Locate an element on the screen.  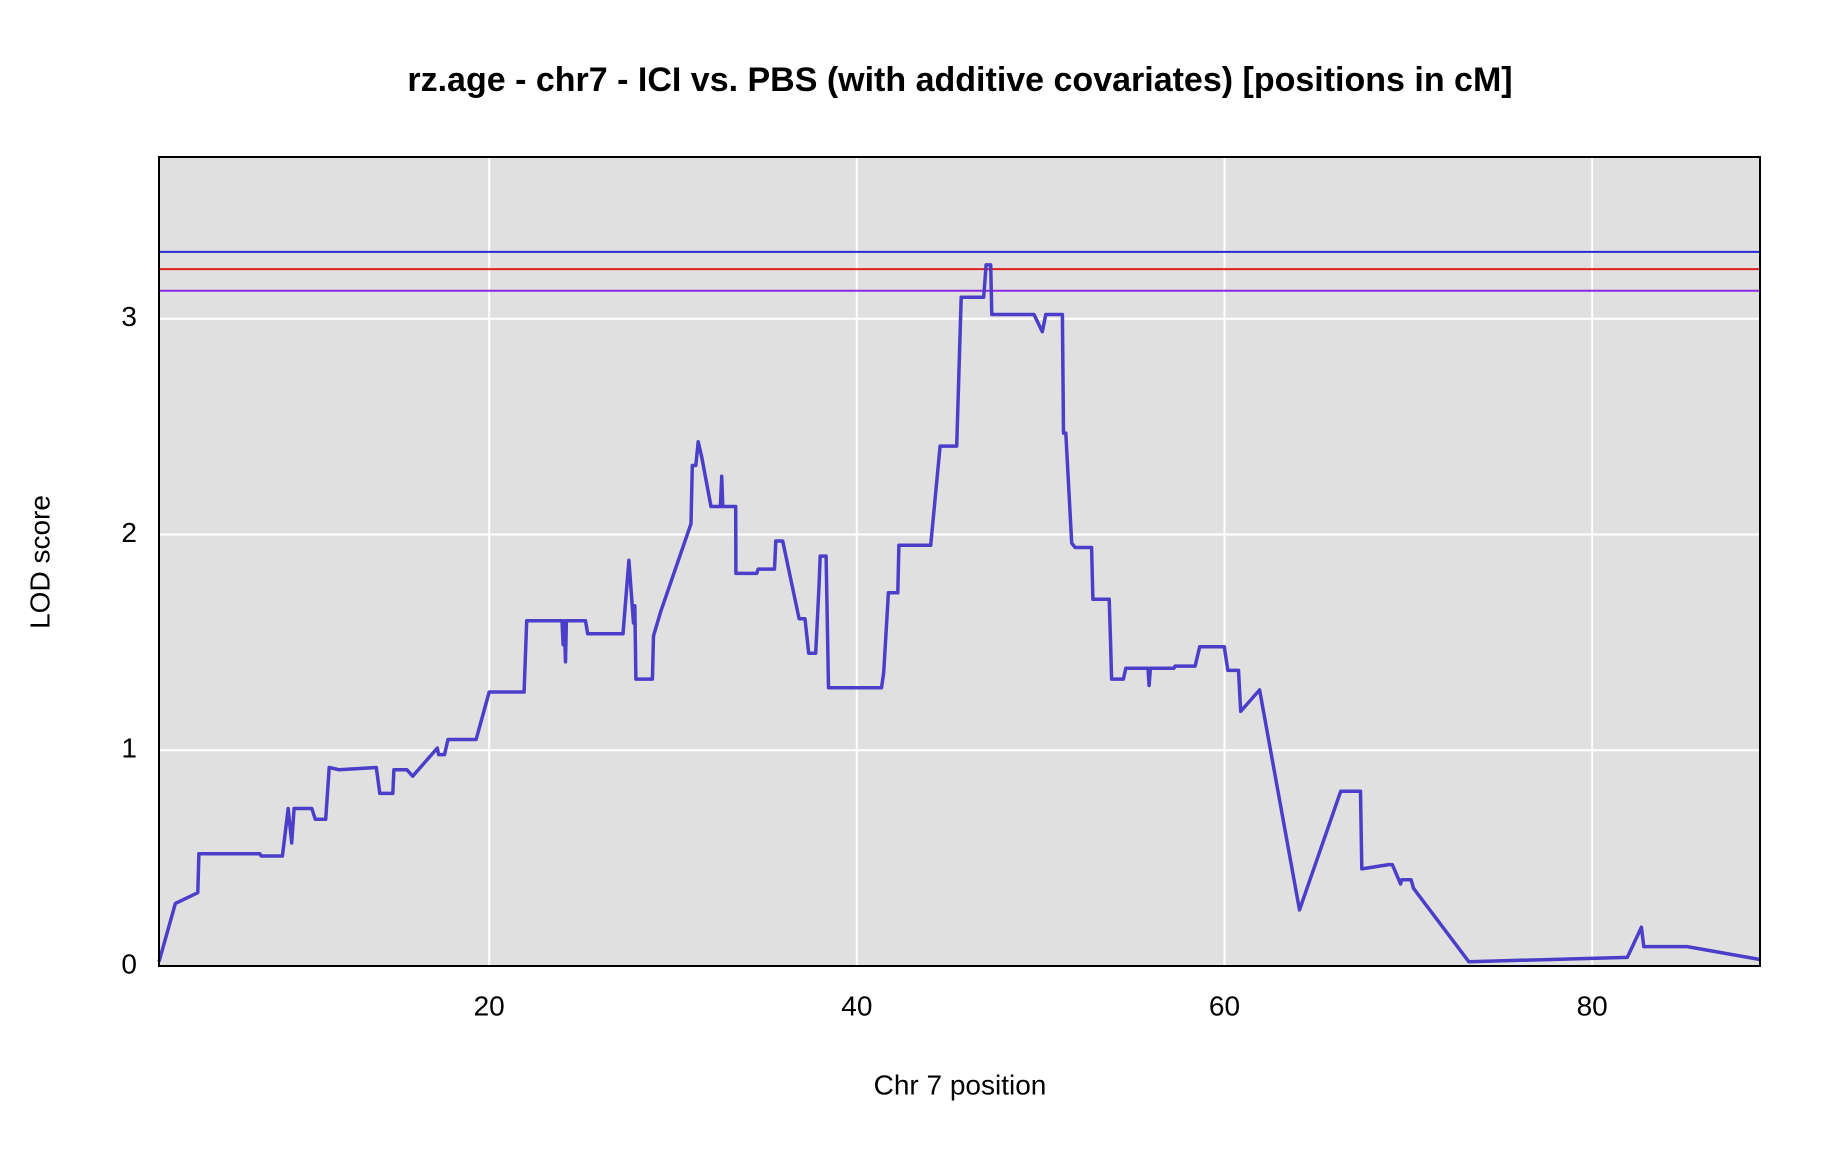
x-axis-label: Chr 7 position is located at coordinates (960, 1084).